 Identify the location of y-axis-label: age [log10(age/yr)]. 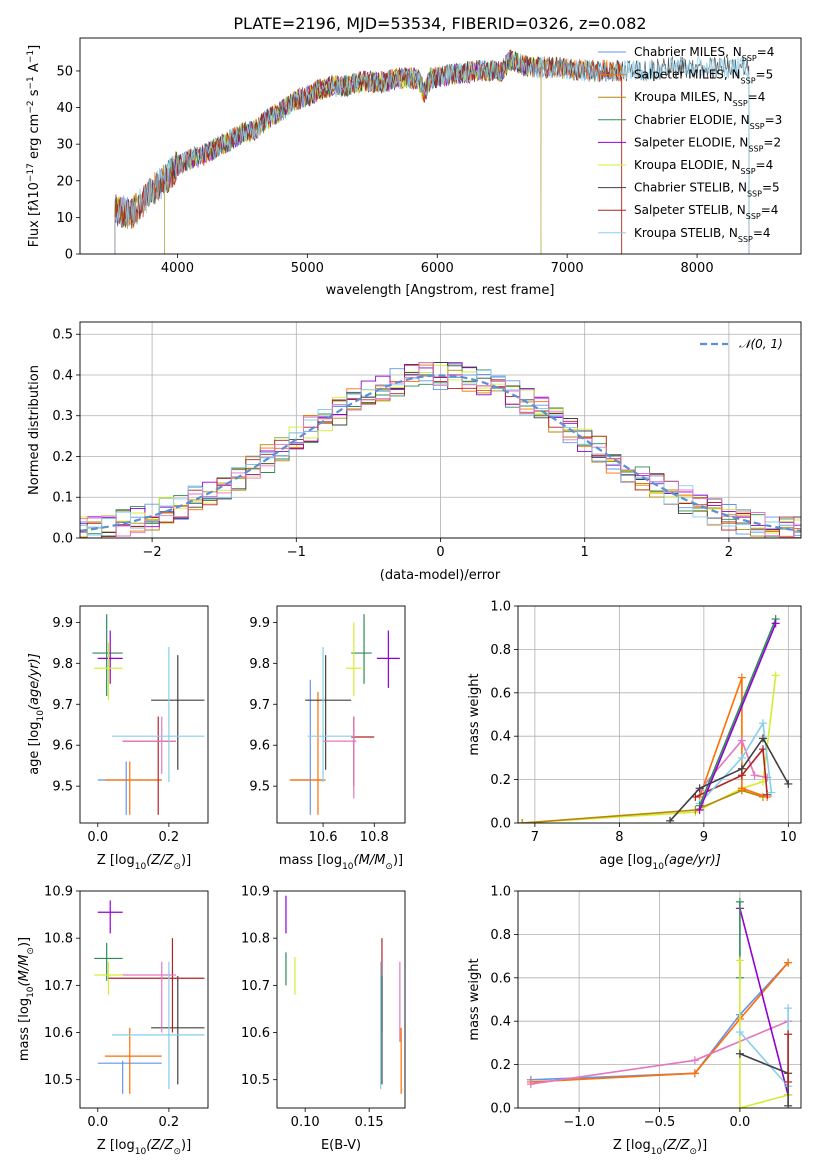
(36, 714).